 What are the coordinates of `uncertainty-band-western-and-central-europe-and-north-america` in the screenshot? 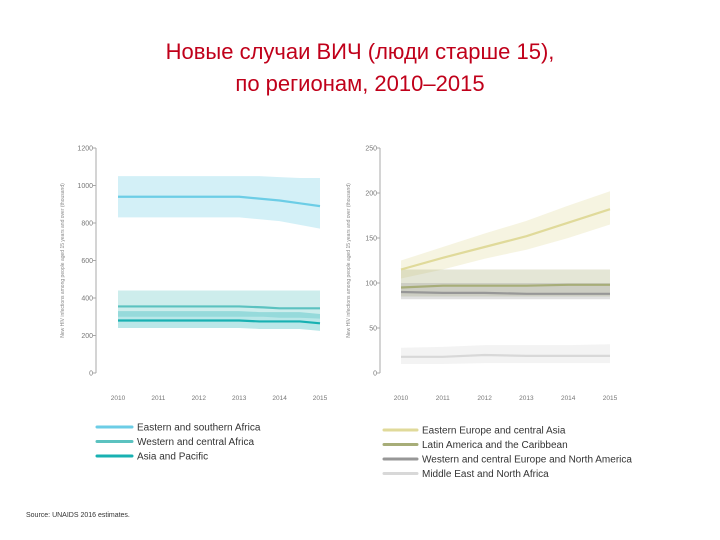 It's located at (505, 291).